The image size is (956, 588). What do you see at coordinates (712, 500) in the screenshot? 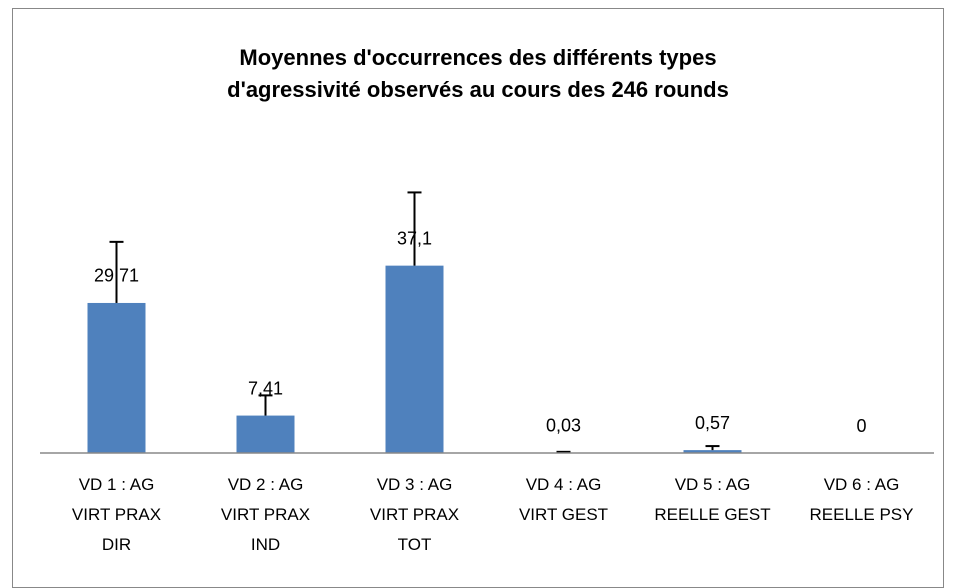
I see `x-tick-label: VD 5 : AG REELLE GEST` at bounding box center [712, 500].